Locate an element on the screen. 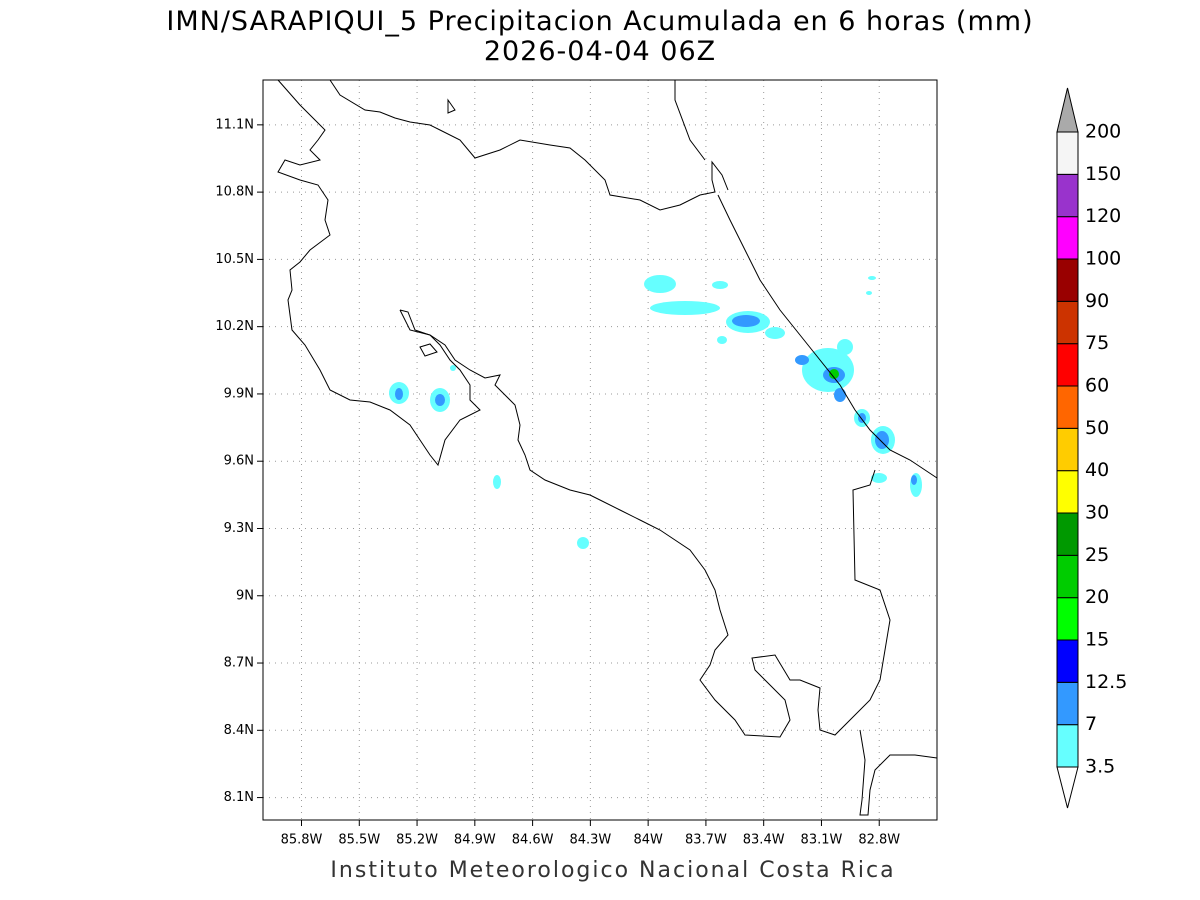  y-tick-label: 9.3N is located at coordinates (239, 528).